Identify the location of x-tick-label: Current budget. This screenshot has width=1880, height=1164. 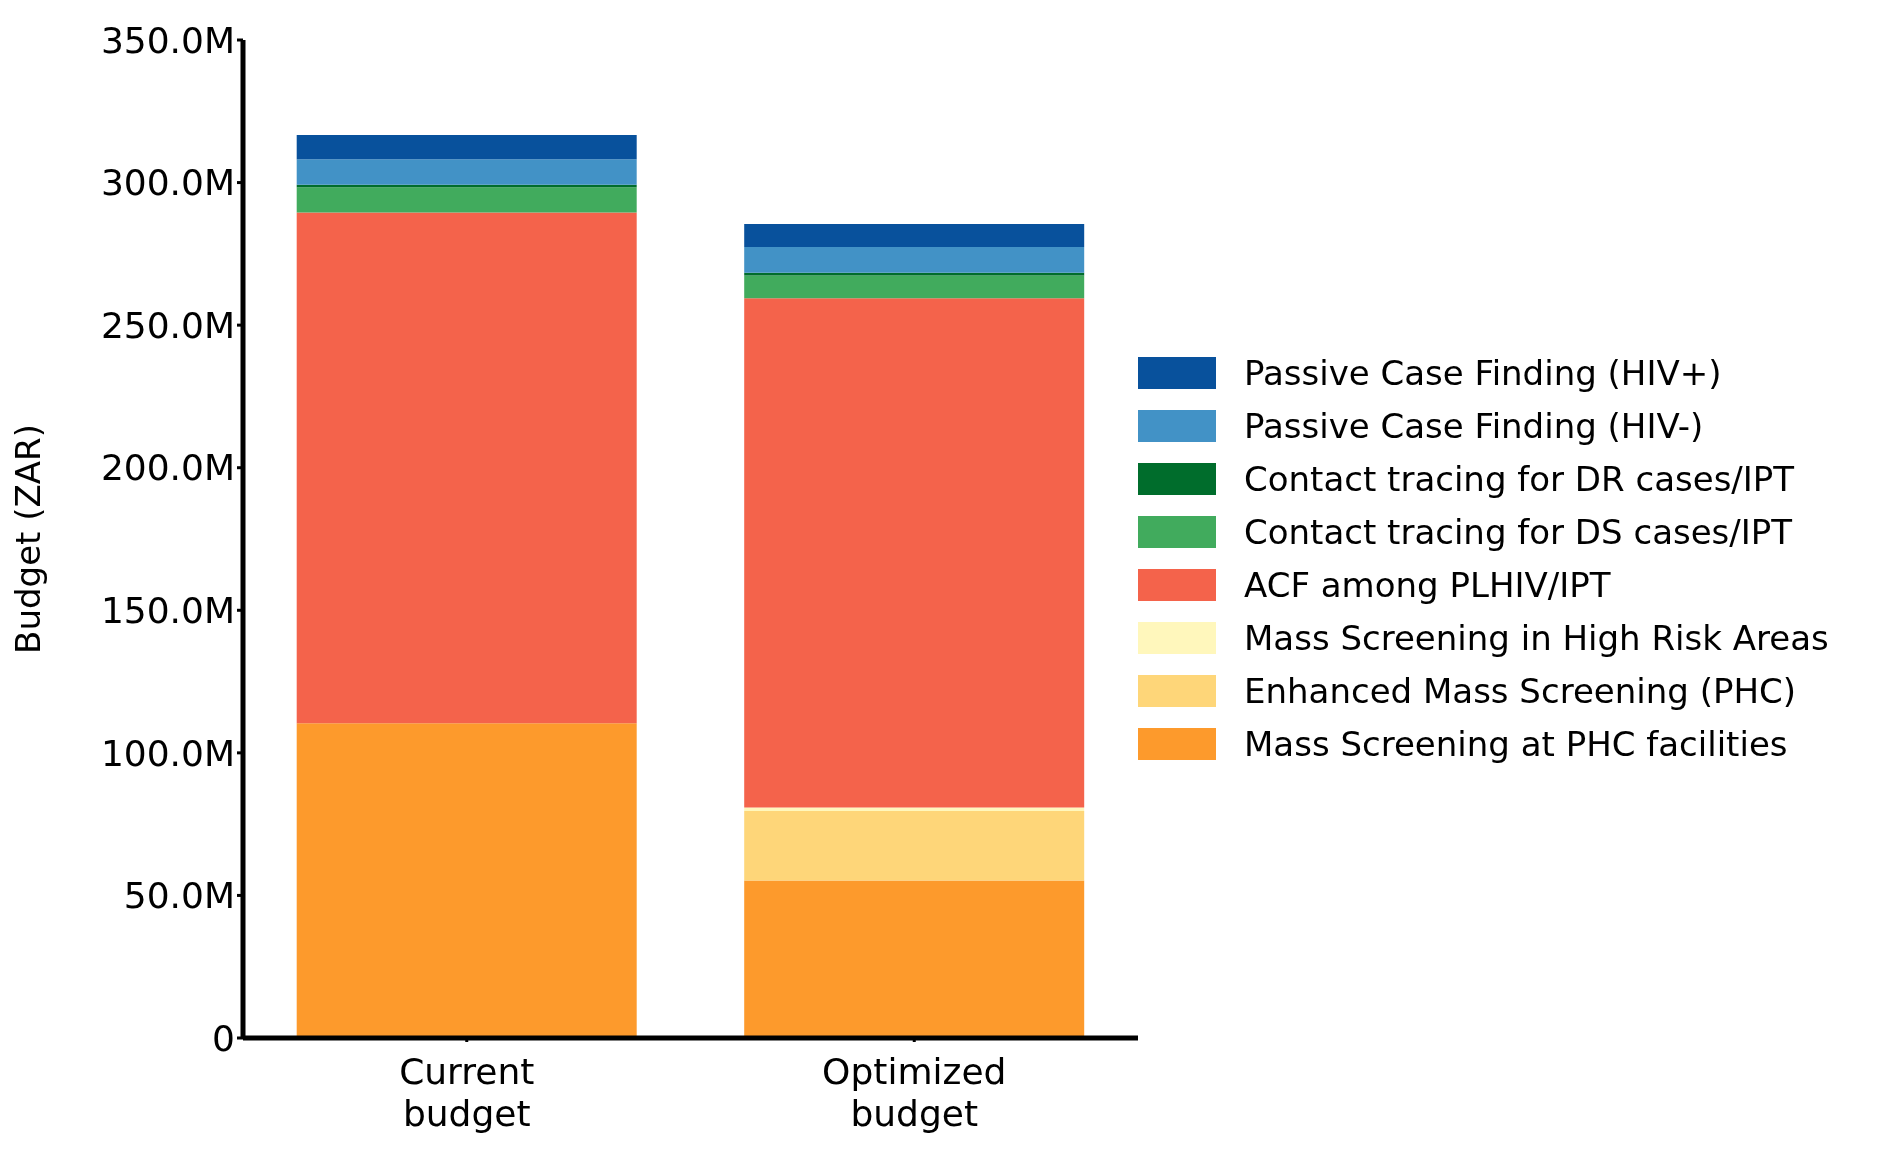
(467, 1092).